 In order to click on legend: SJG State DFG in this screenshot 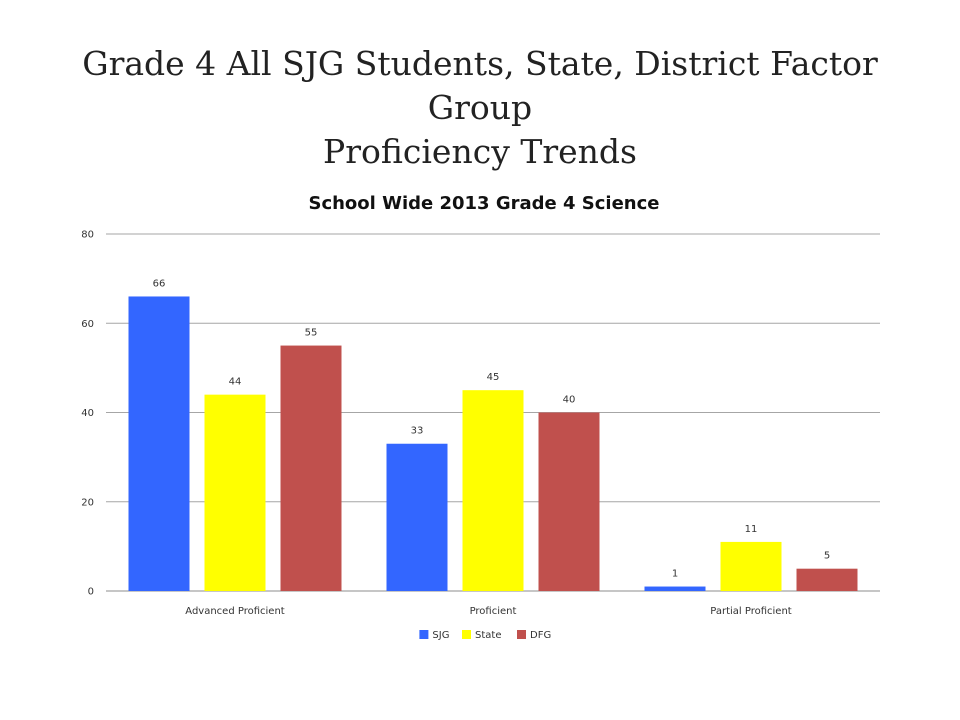, I will do `click(485, 635)`.